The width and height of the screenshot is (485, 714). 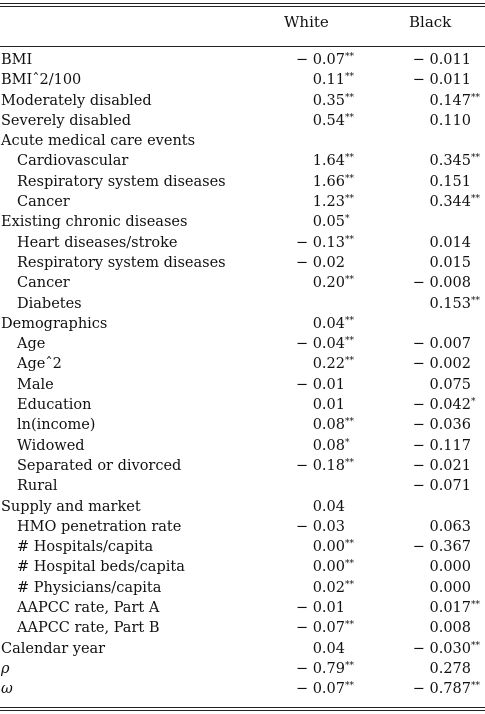 I want to click on black-coefficient: − 0.036, so click(x=441, y=425).